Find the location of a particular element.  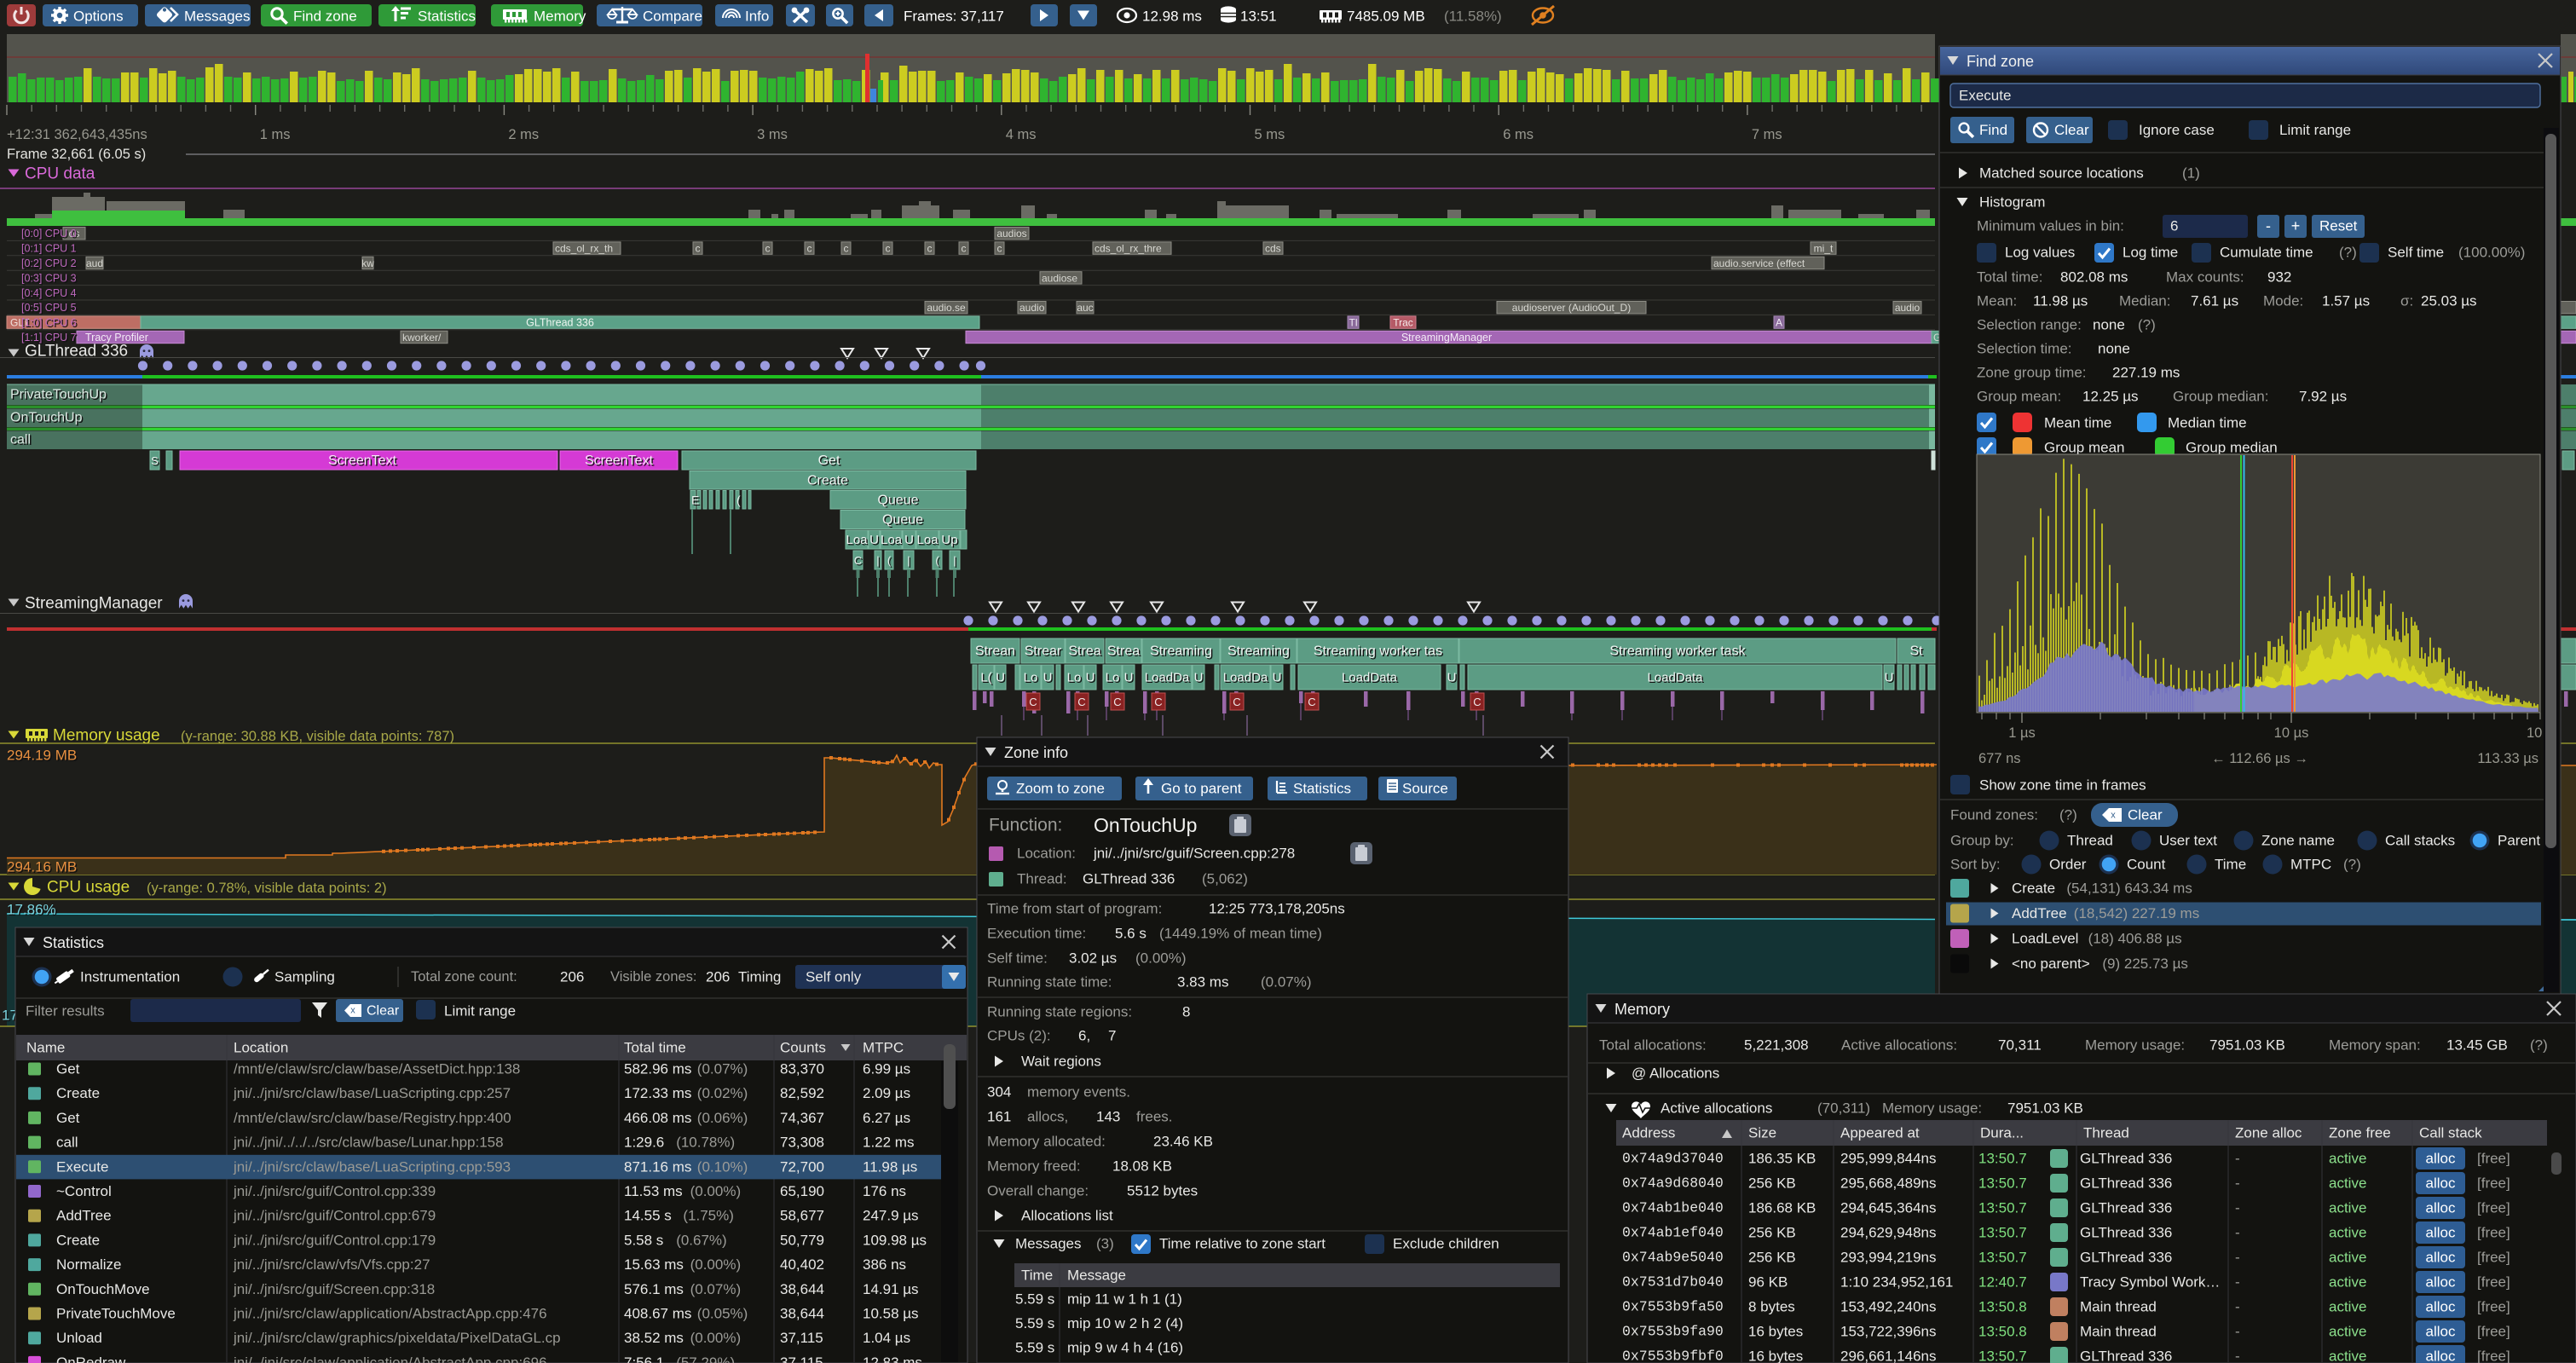

svg-text: Time relative to zone start is located at coordinates (1242, 1244).